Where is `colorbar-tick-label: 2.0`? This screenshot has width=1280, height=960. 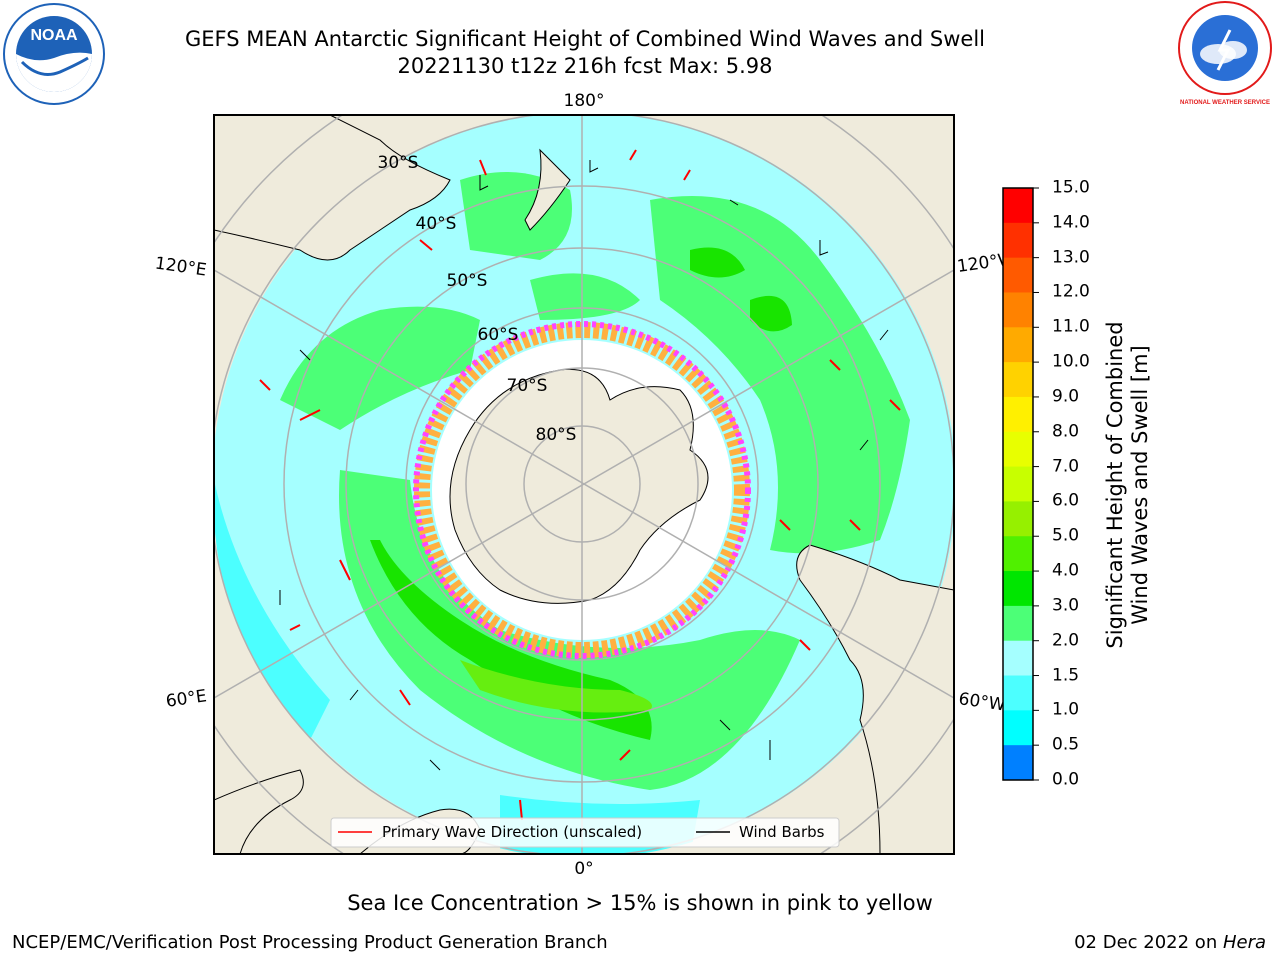 colorbar-tick-label: 2.0 is located at coordinates (1066, 640).